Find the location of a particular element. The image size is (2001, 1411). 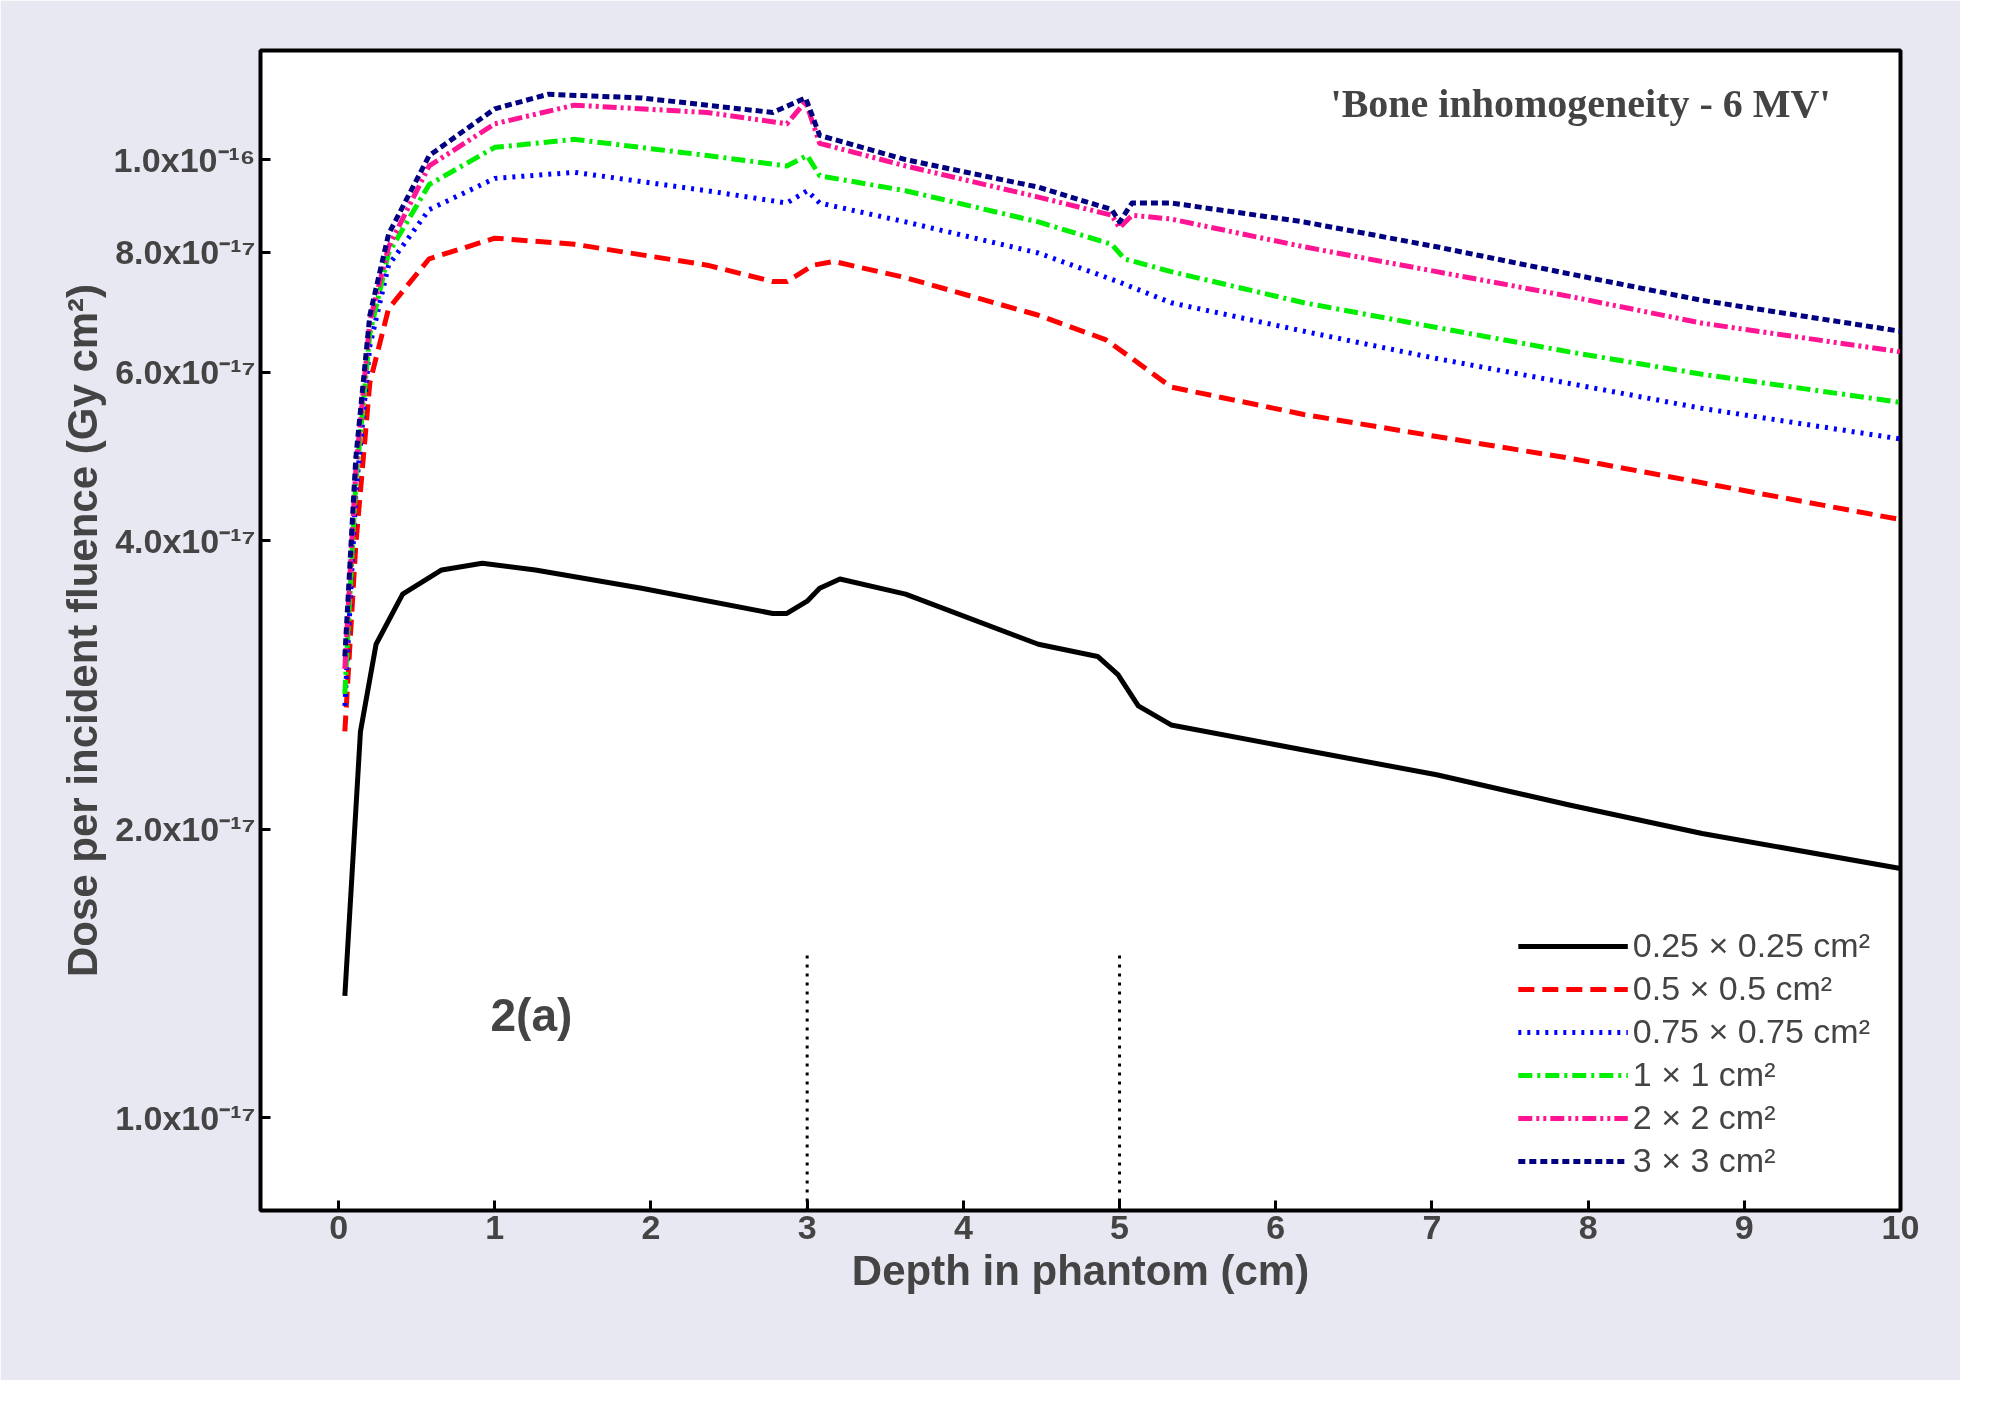

legend-label: 2 × 2 cm² is located at coordinates (1704, 1117).